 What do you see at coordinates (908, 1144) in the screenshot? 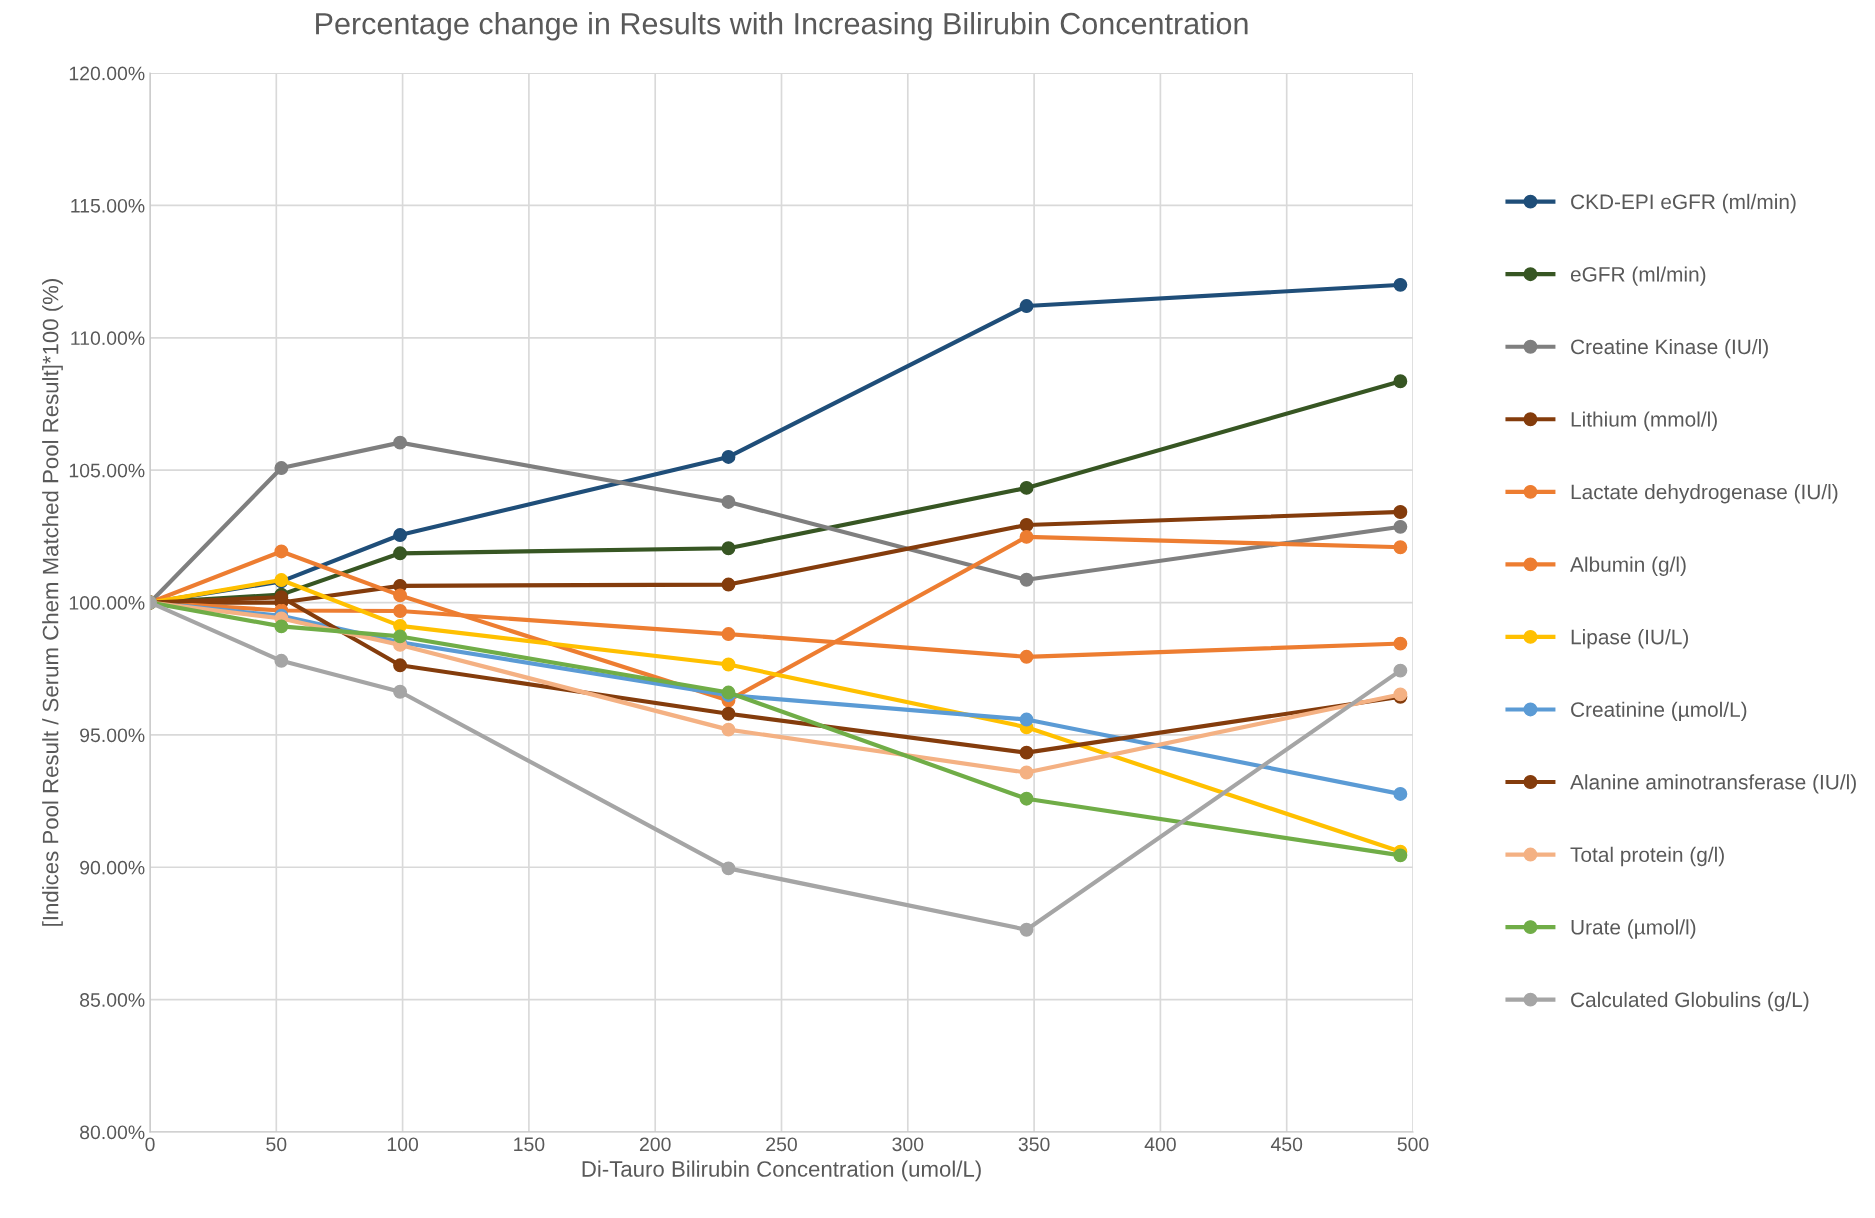
I see `x-tick-label: 300` at bounding box center [908, 1144].